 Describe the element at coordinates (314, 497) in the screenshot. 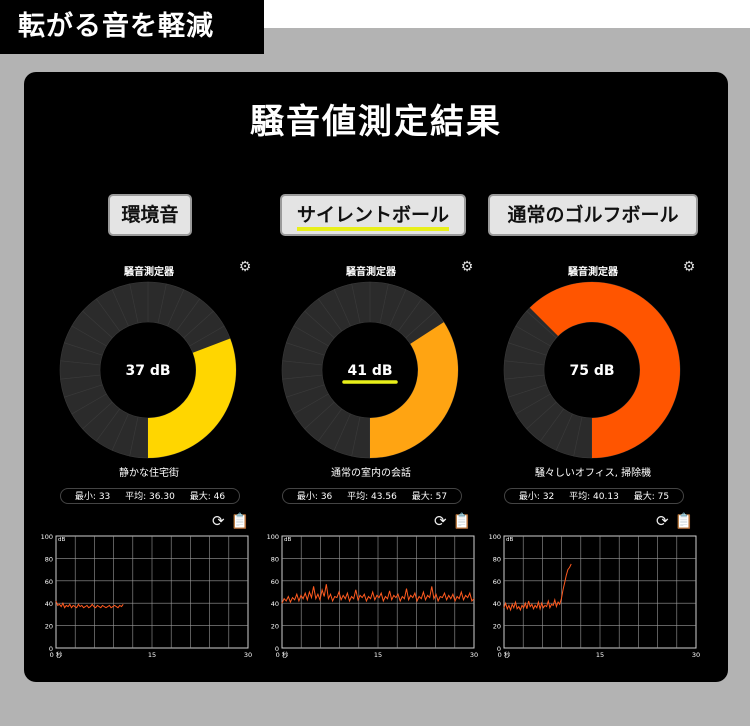

I see `stat-min: 最小: 36` at that location.